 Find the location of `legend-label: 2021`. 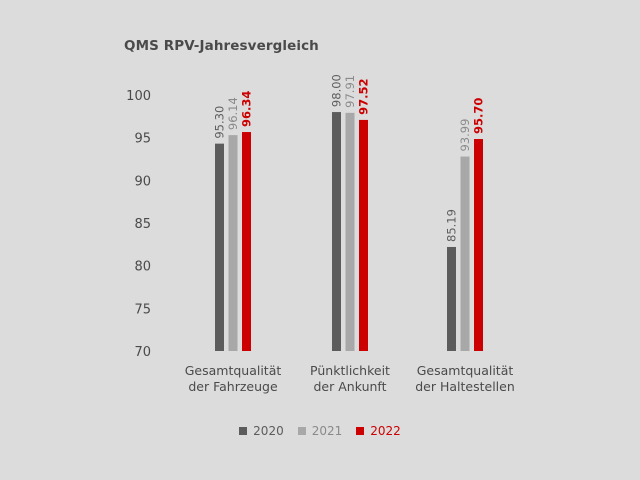

legend-label: 2021 is located at coordinates (327, 431).